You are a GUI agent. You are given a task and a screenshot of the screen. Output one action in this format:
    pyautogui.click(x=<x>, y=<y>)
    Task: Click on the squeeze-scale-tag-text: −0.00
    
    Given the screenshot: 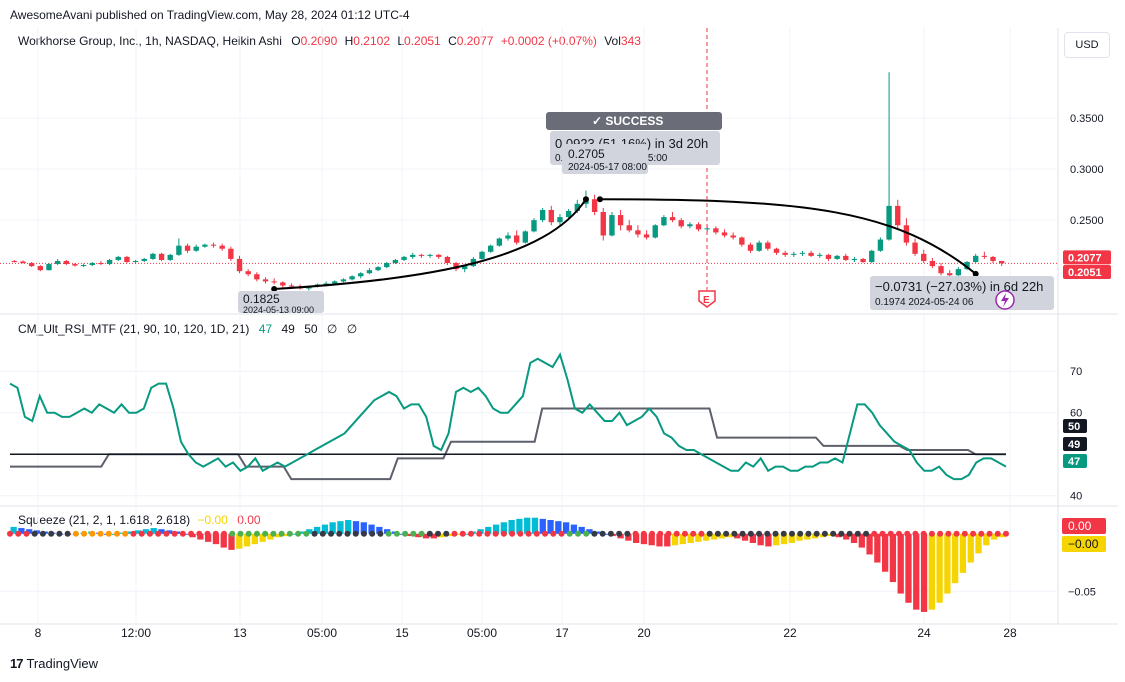 What is the action you would take?
    pyautogui.click(x=1083, y=544)
    